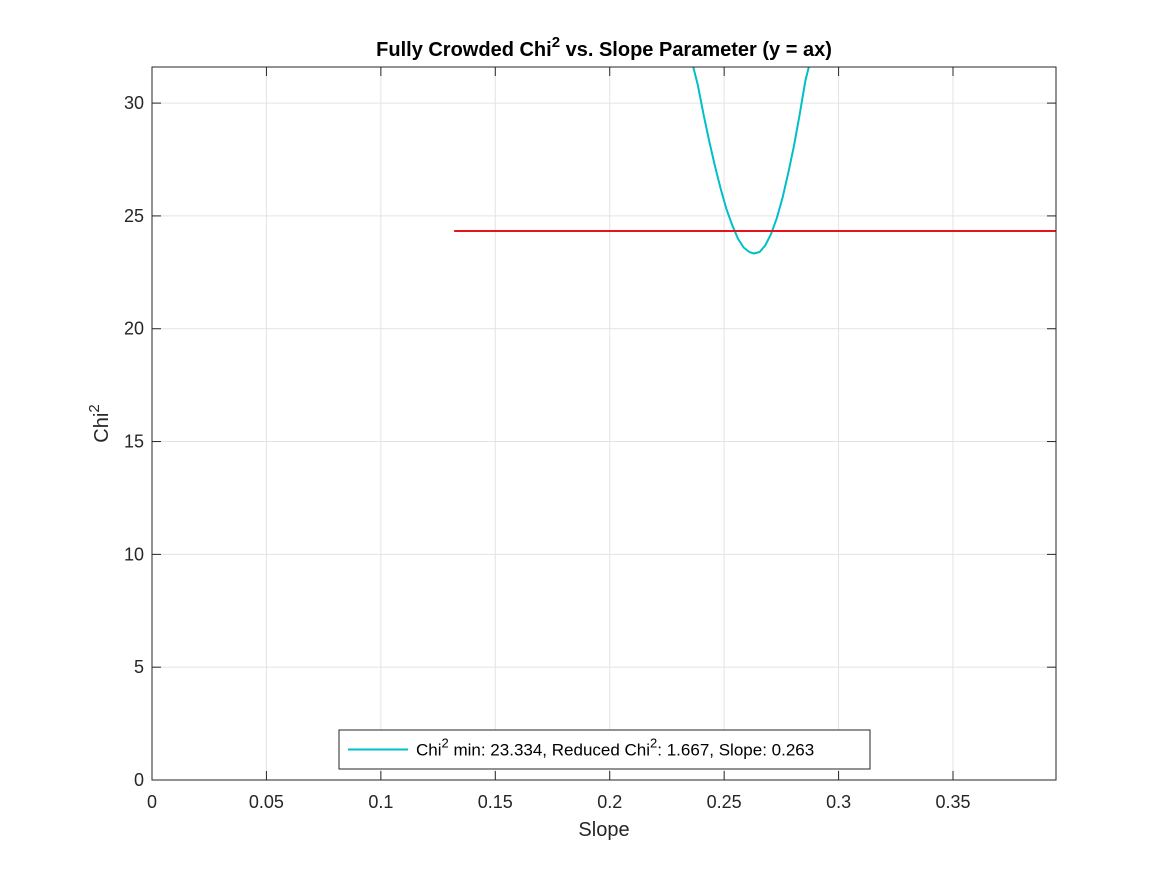  I want to click on x-tick-label: 0.1, so click(380, 802).